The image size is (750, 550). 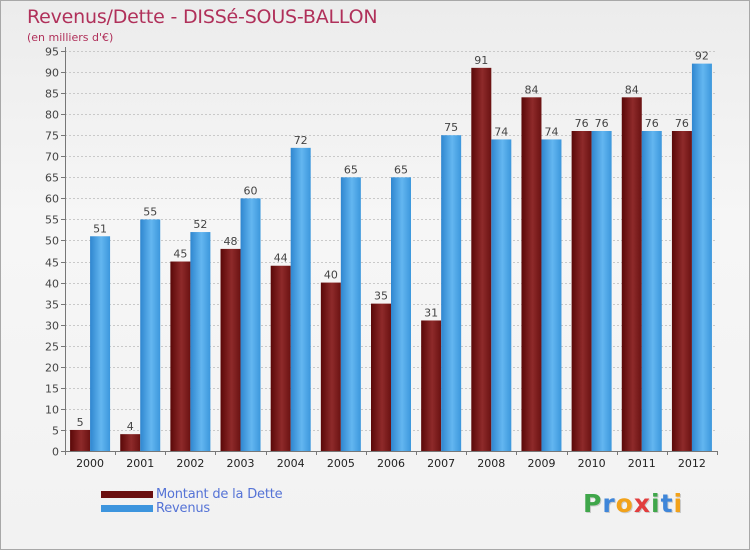 What do you see at coordinates (52, 305) in the screenshot?
I see `y-tick-label: 35` at bounding box center [52, 305].